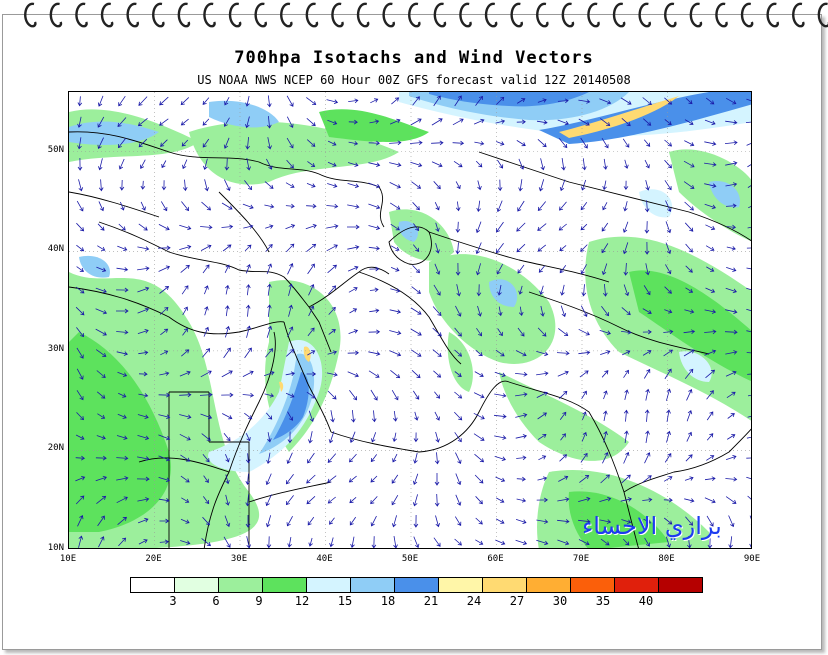  I want to click on legend-label: 24, so click(474, 601).